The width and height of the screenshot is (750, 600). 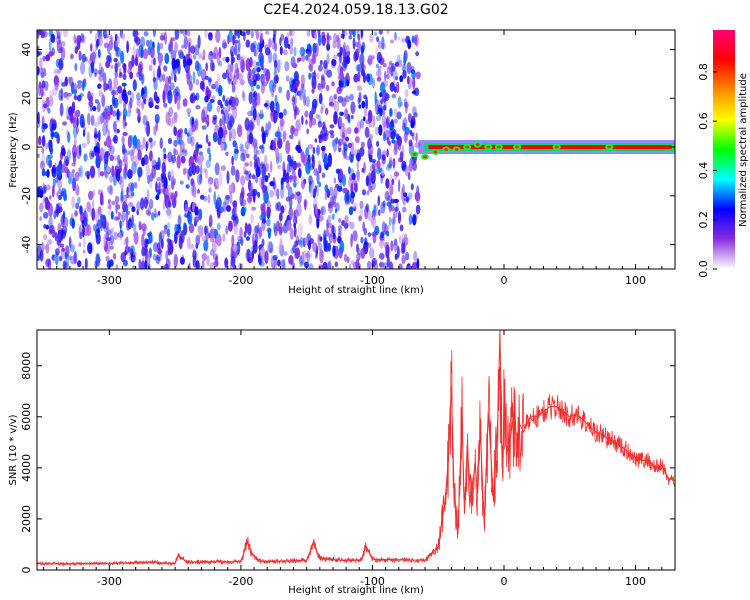 I want to click on signal-band-core, so click(x=551, y=147).